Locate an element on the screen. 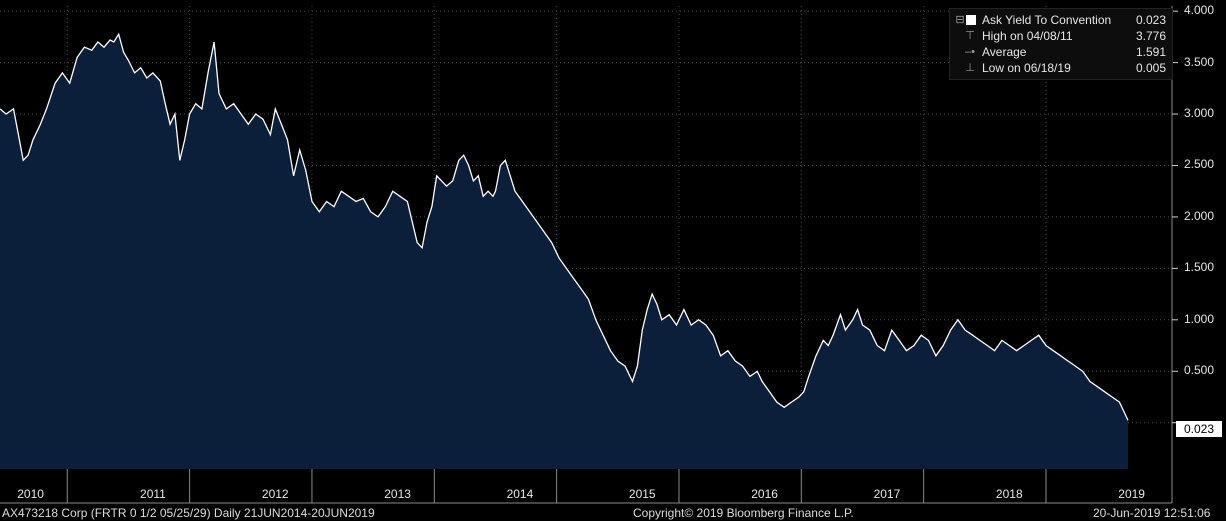 The height and width of the screenshot is (521, 1226). x-tick-label: 2017 is located at coordinates (887, 494).